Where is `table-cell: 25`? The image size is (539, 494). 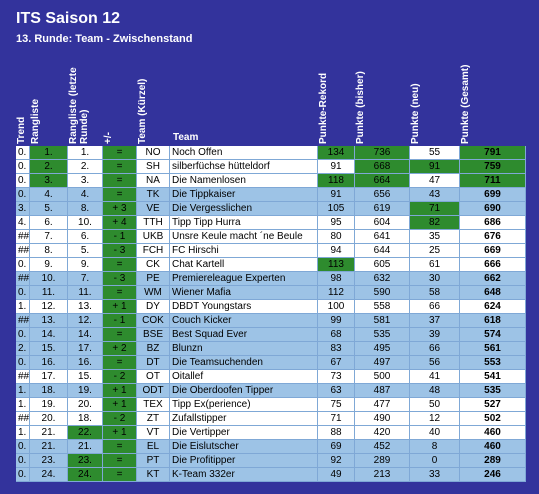 table-cell: 25 is located at coordinates (435, 251).